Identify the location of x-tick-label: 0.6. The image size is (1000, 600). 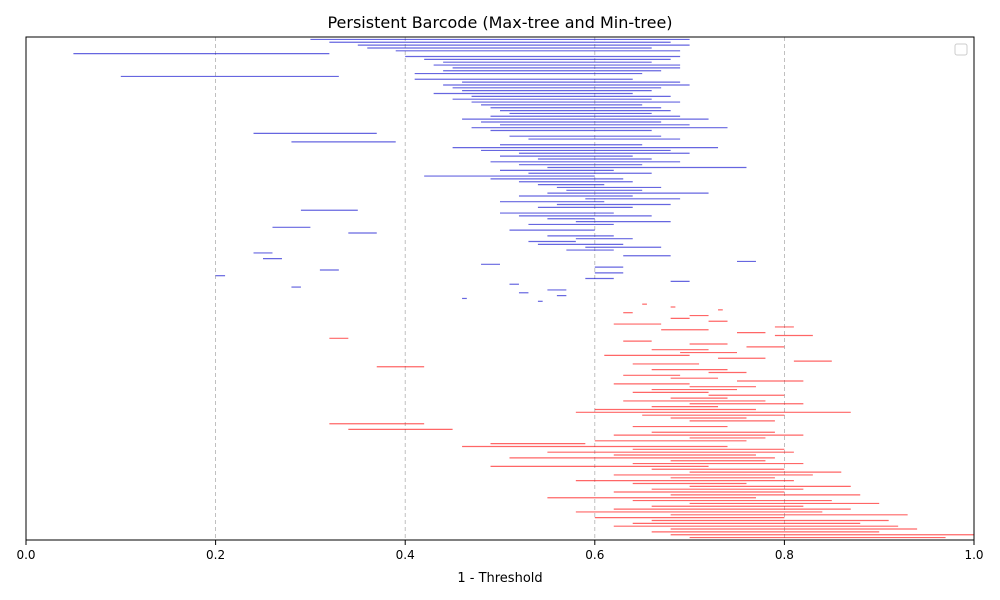
(594, 555).